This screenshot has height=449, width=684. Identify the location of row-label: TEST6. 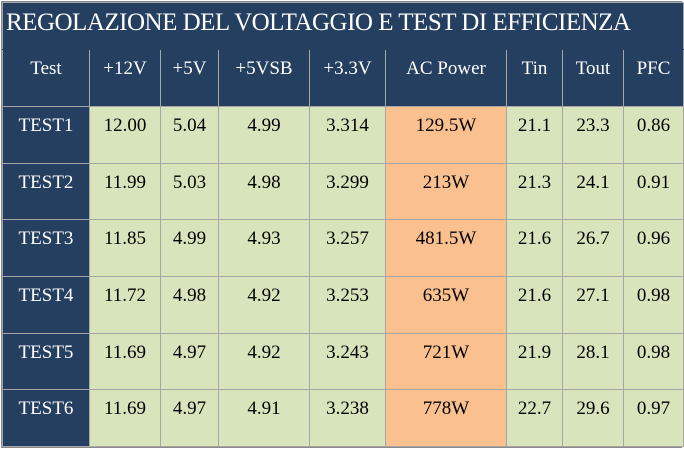
(46, 418).